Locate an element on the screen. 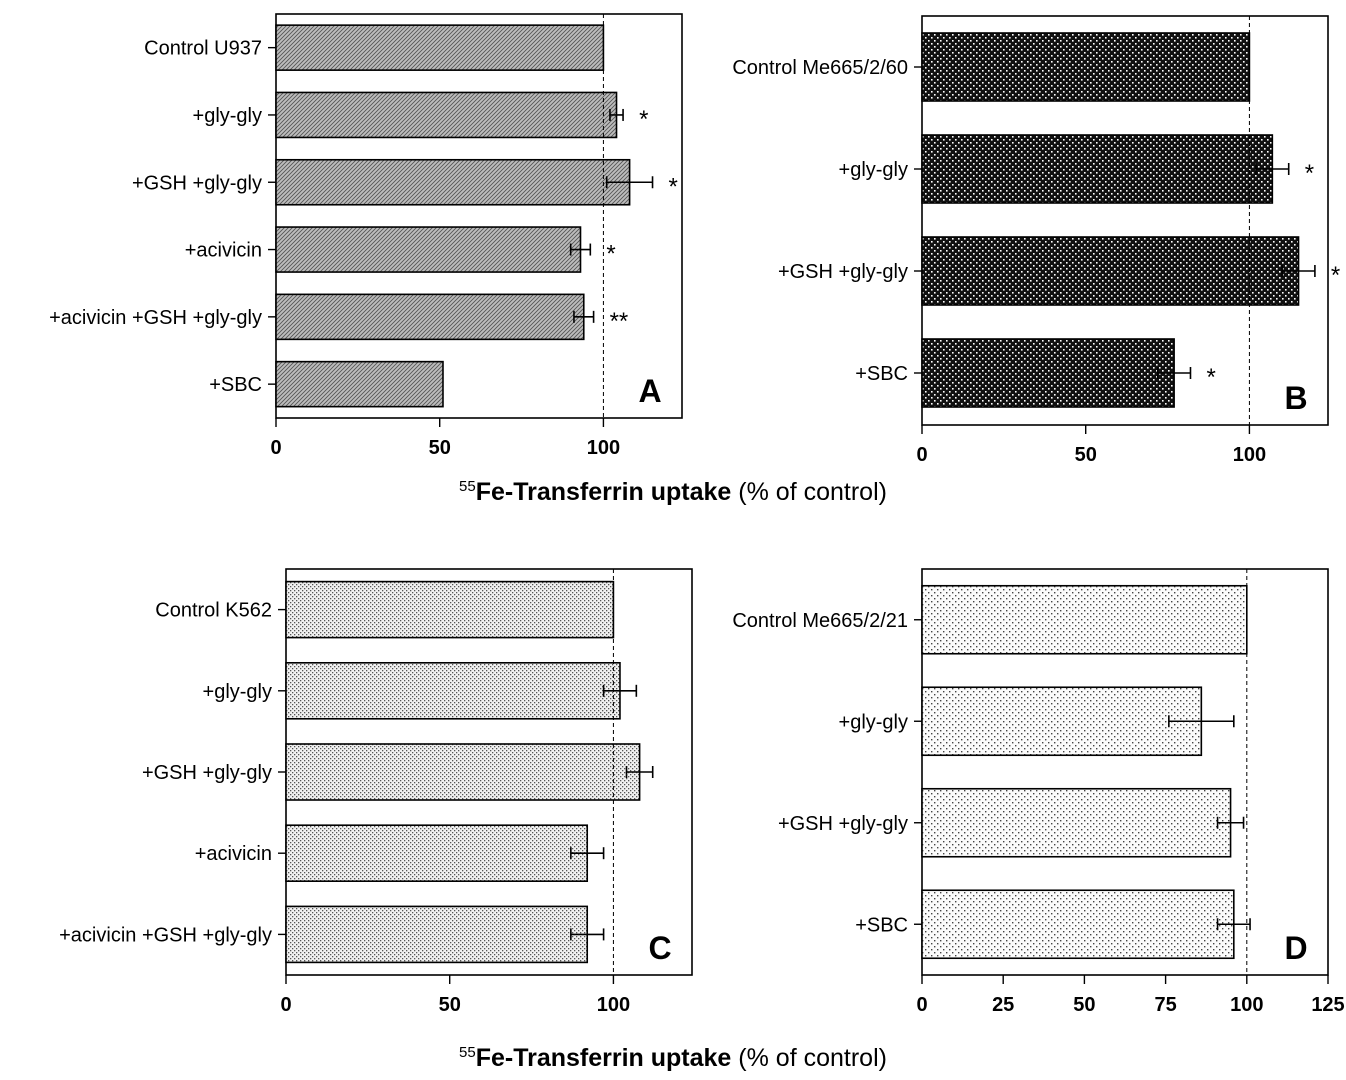 This screenshot has width=1346, height=1080. category-label: Control K562 is located at coordinates (213, 611).